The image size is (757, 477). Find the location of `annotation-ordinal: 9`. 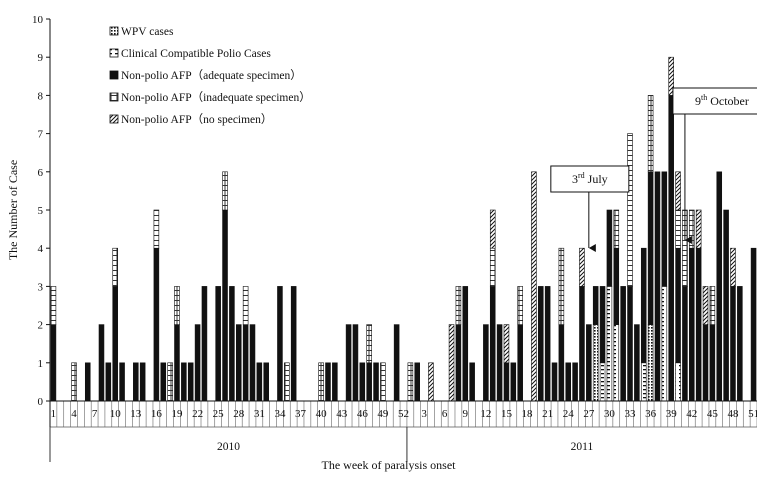

annotation-ordinal: 9 is located at coordinates (698, 101).